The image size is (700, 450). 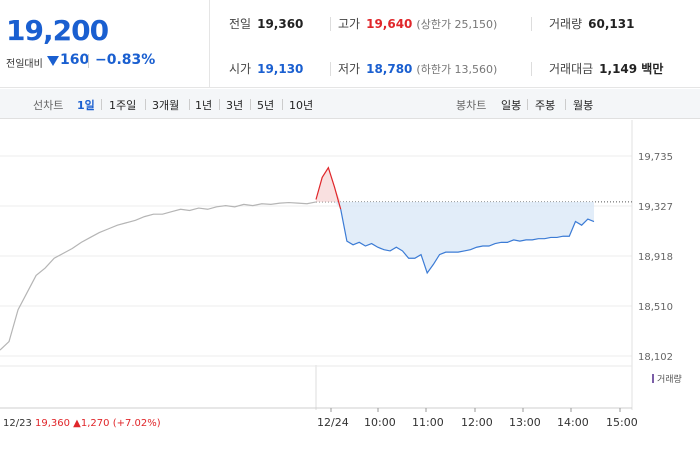 I want to click on volume-legend-swatch, so click(x=653, y=378).